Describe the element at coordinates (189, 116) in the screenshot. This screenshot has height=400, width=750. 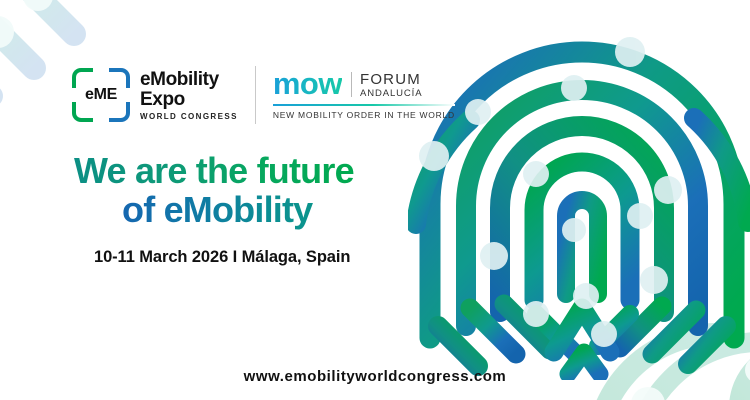
I see `eme-subtitle: WORLD CONGRESS` at that location.